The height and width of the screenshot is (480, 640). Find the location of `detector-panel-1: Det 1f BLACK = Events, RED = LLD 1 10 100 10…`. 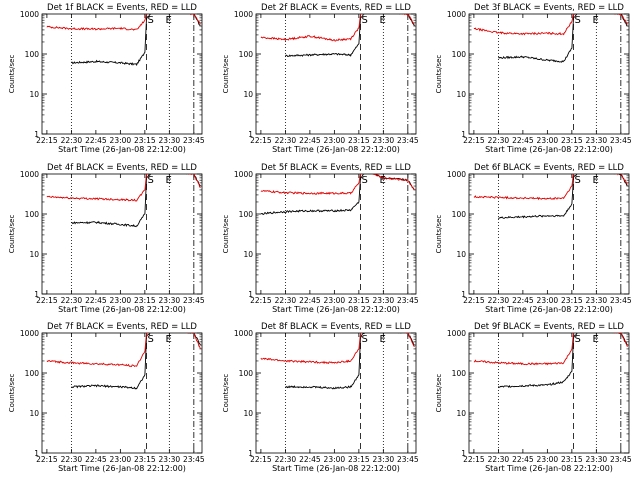

detector-panel-1: Det 1f BLACK = Events, RED = LLD 1 10 100 10… is located at coordinates (106, 78).